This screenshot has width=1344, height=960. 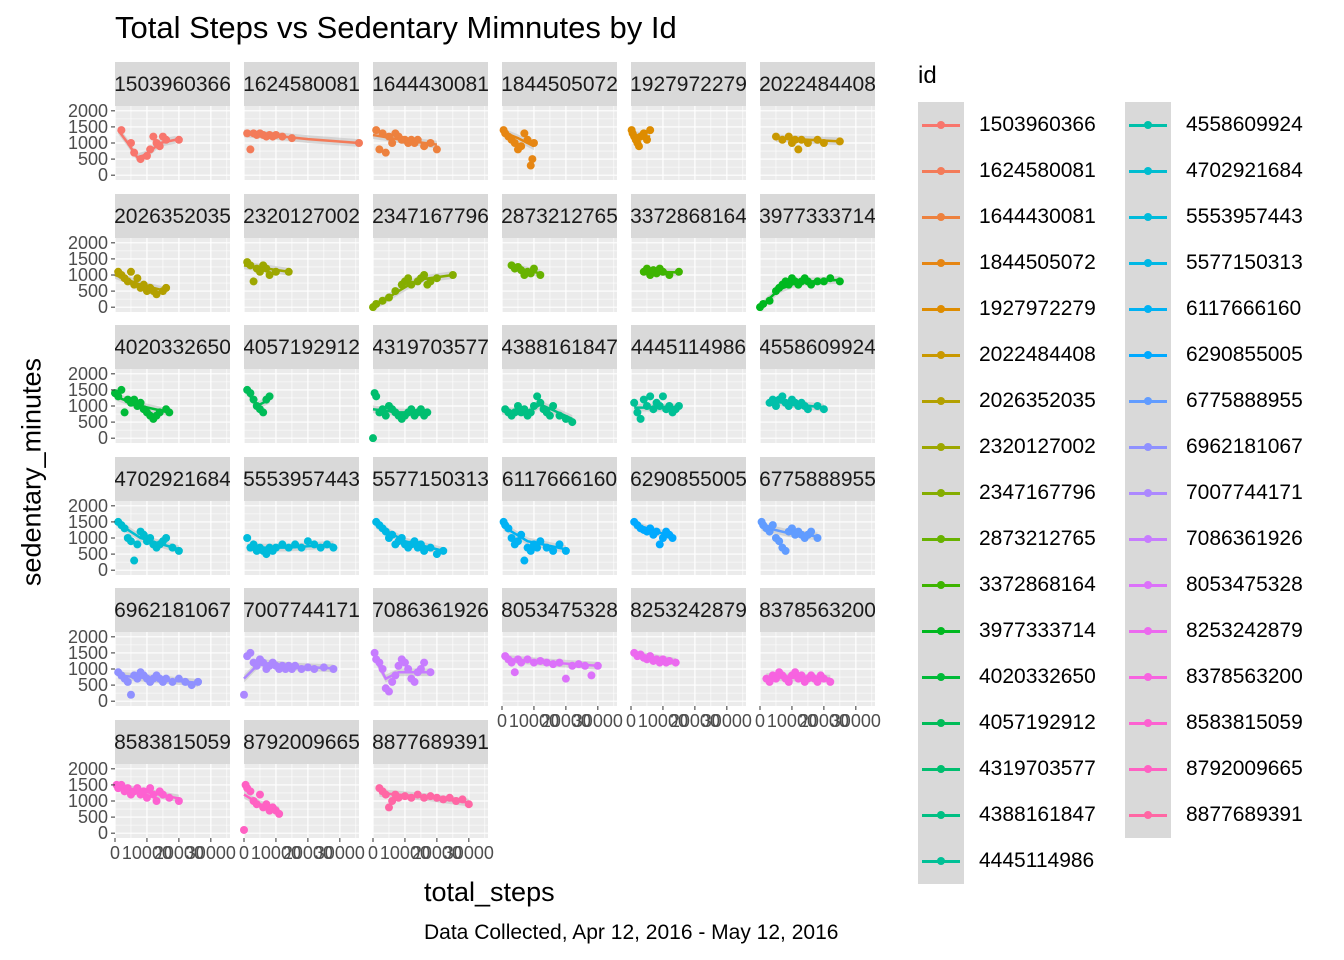 I want to click on legend-item: 5577150313, so click(x=1234, y=263).